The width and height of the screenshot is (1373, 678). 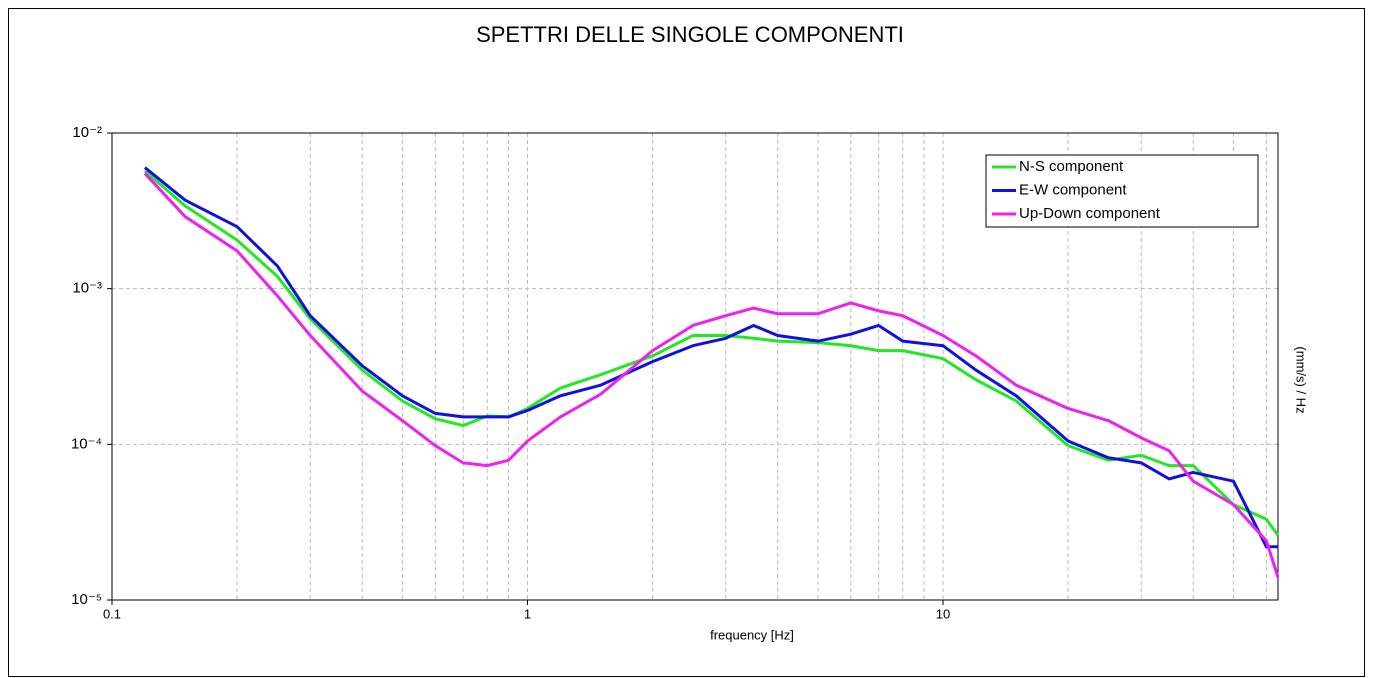 What do you see at coordinates (943, 613) in the screenshot?
I see `x-tick-label: 10` at bounding box center [943, 613].